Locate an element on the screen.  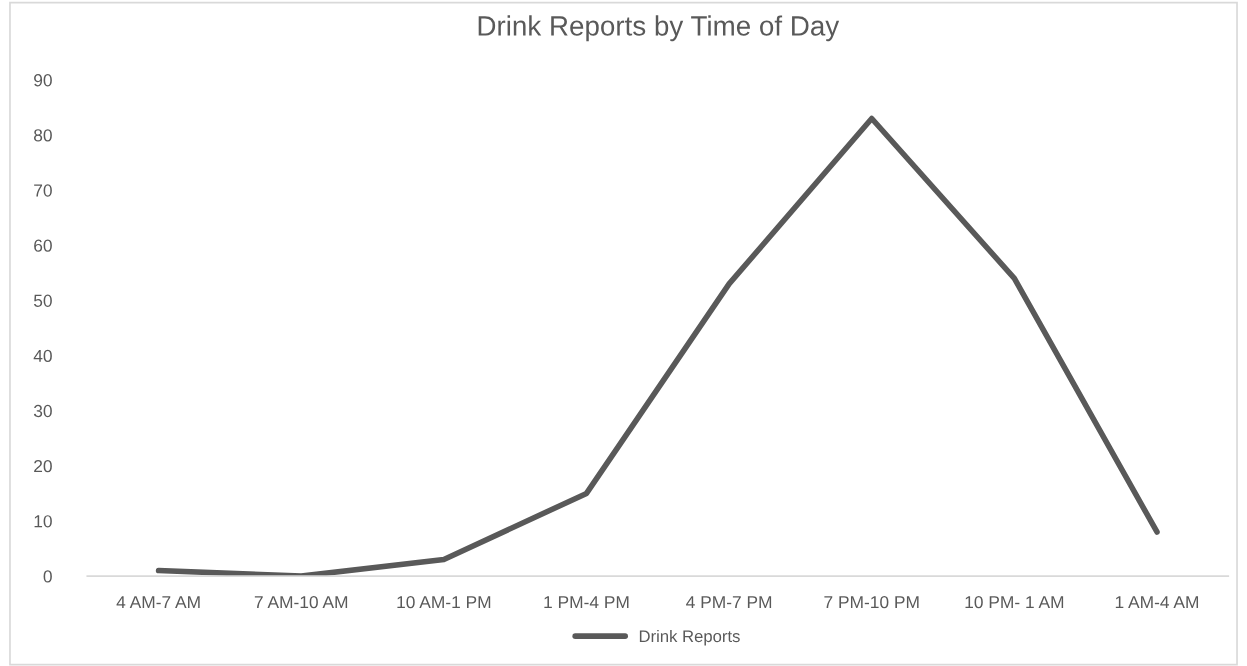
x-tick-label: 10 PM- 1 AM is located at coordinates (1014, 602).